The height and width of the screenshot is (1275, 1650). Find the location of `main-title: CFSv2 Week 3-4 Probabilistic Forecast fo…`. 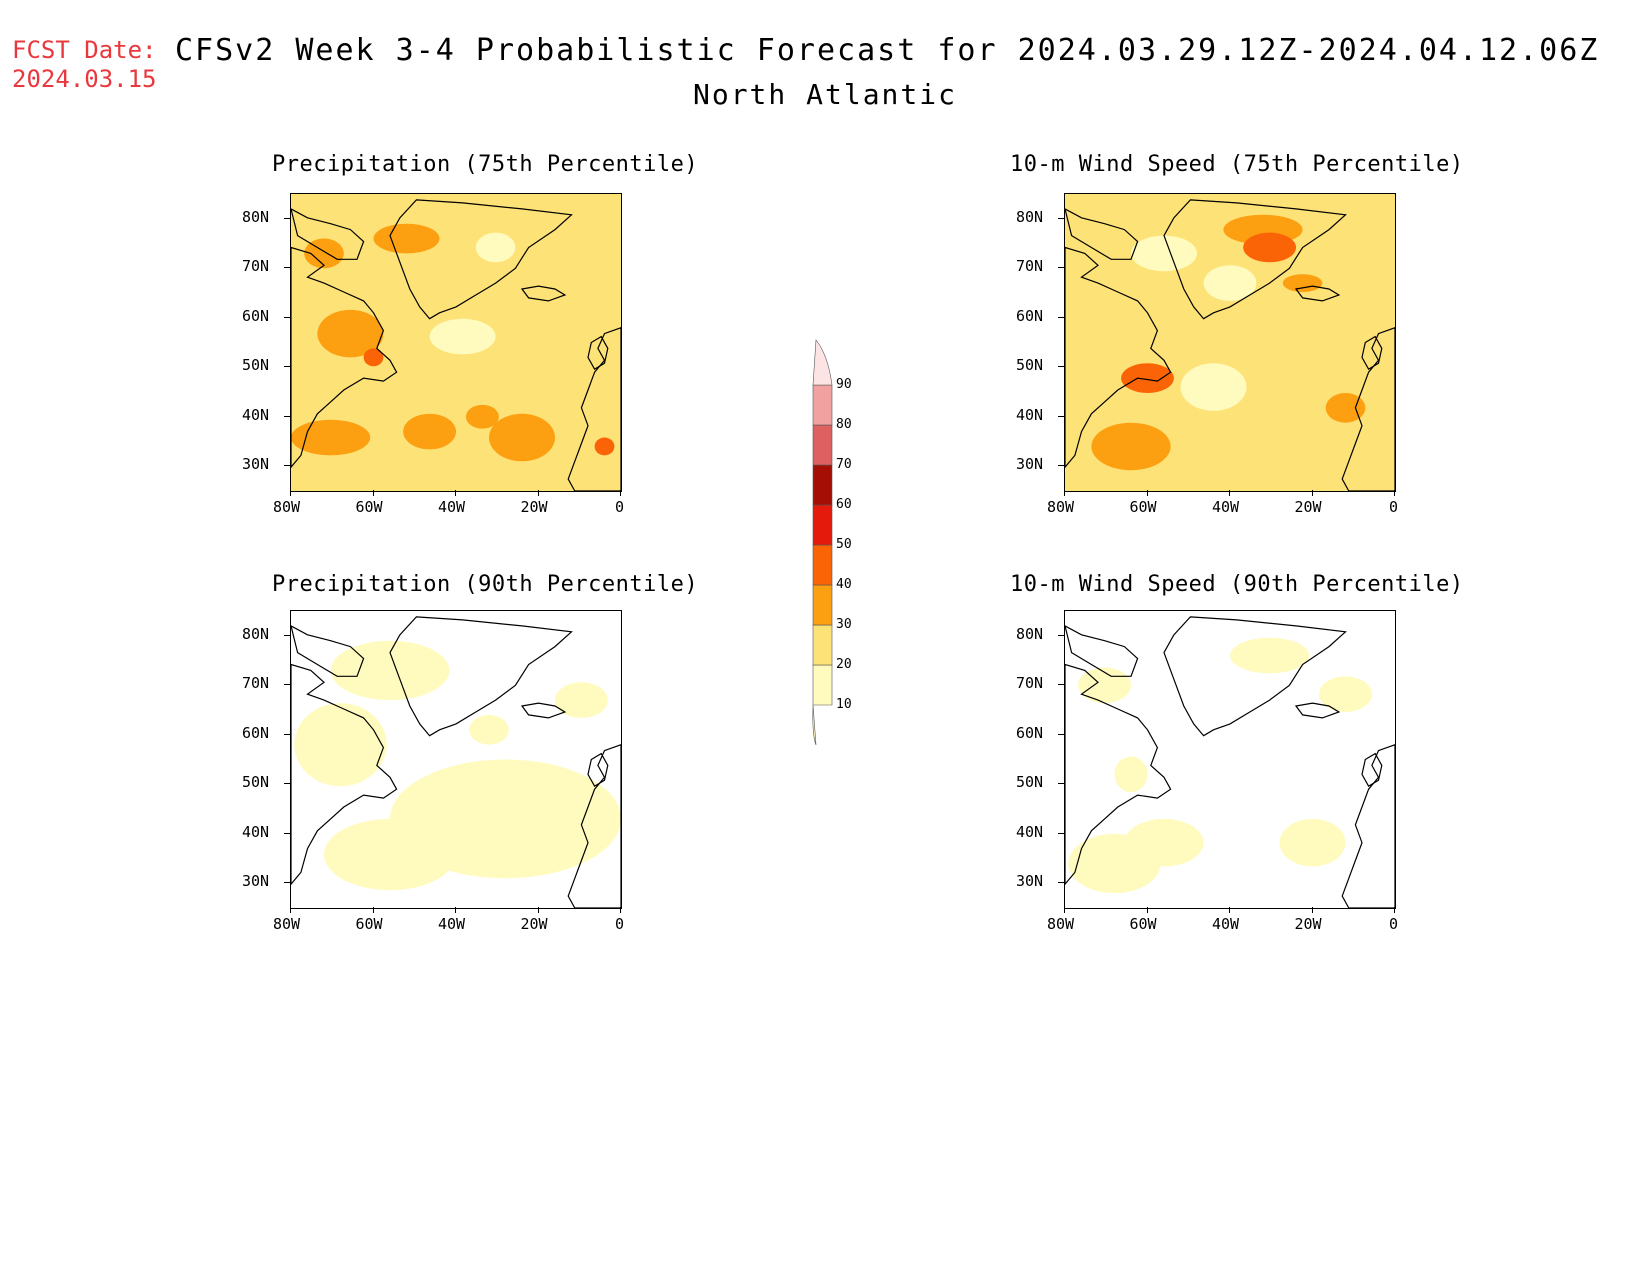

main-title: CFSv2 Week 3-4 Probabilistic Forecast fo… is located at coordinates (887, 50).